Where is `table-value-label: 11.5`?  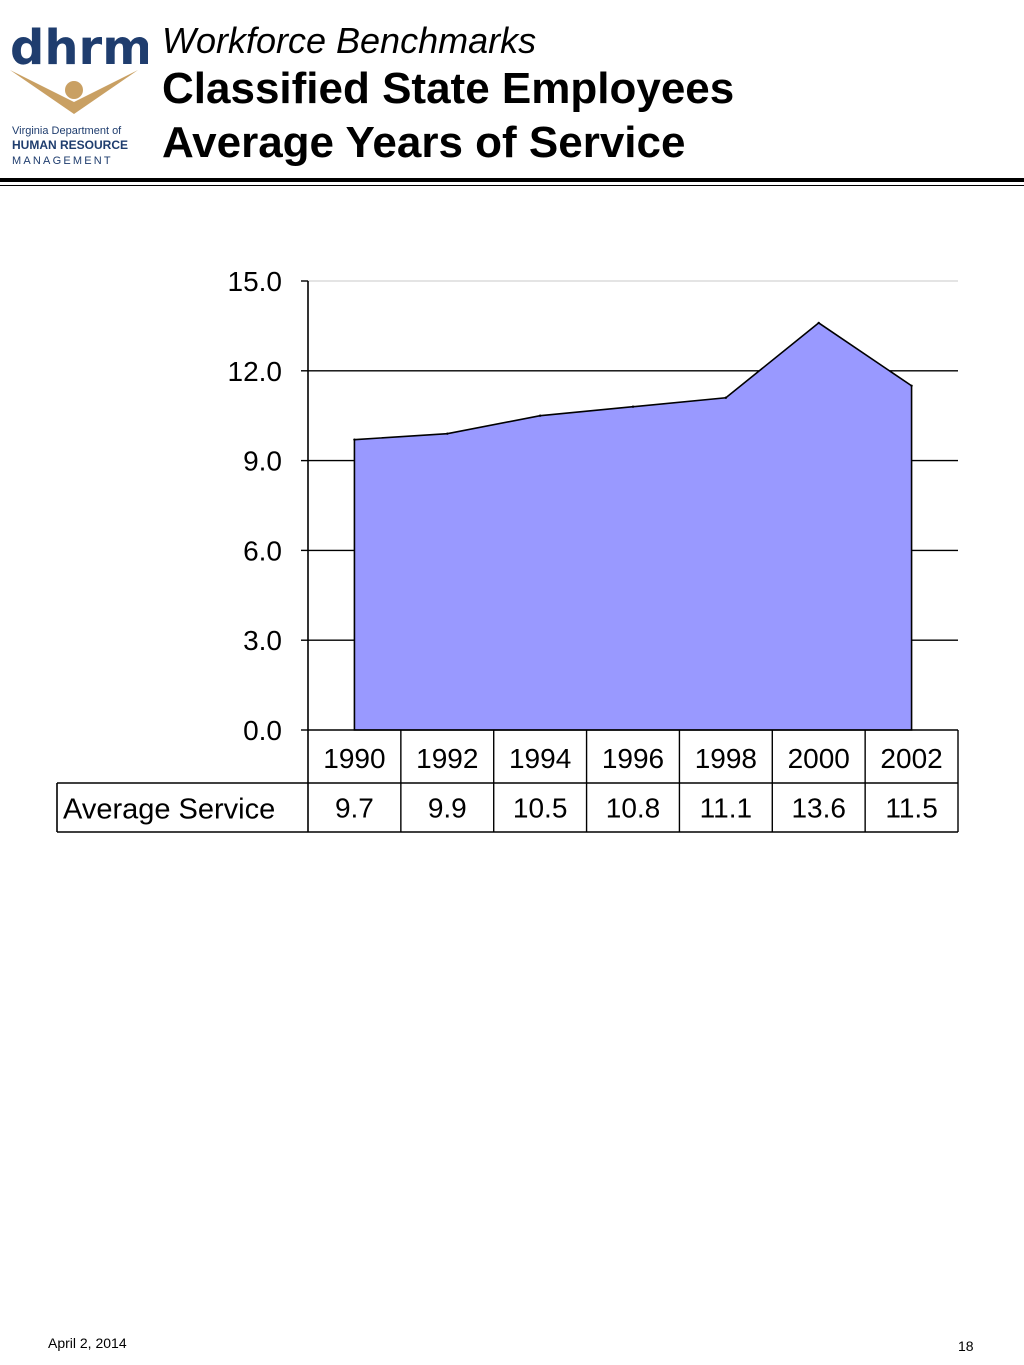
table-value-label: 11.5 is located at coordinates (911, 808).